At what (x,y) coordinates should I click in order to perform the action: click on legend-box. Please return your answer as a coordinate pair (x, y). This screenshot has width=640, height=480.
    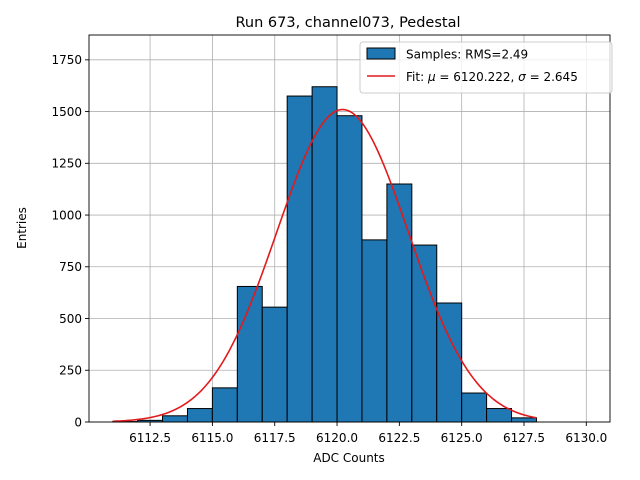
    Looking at the image, I should click on (486, 67).